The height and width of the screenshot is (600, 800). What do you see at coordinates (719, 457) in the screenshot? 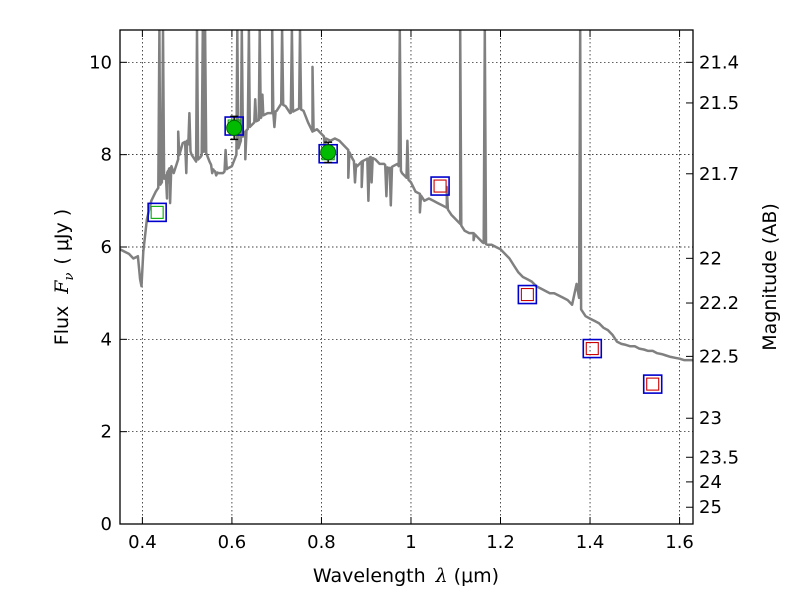
I see `y2-tick-label: 23.5` at bounding box center [719, 457].